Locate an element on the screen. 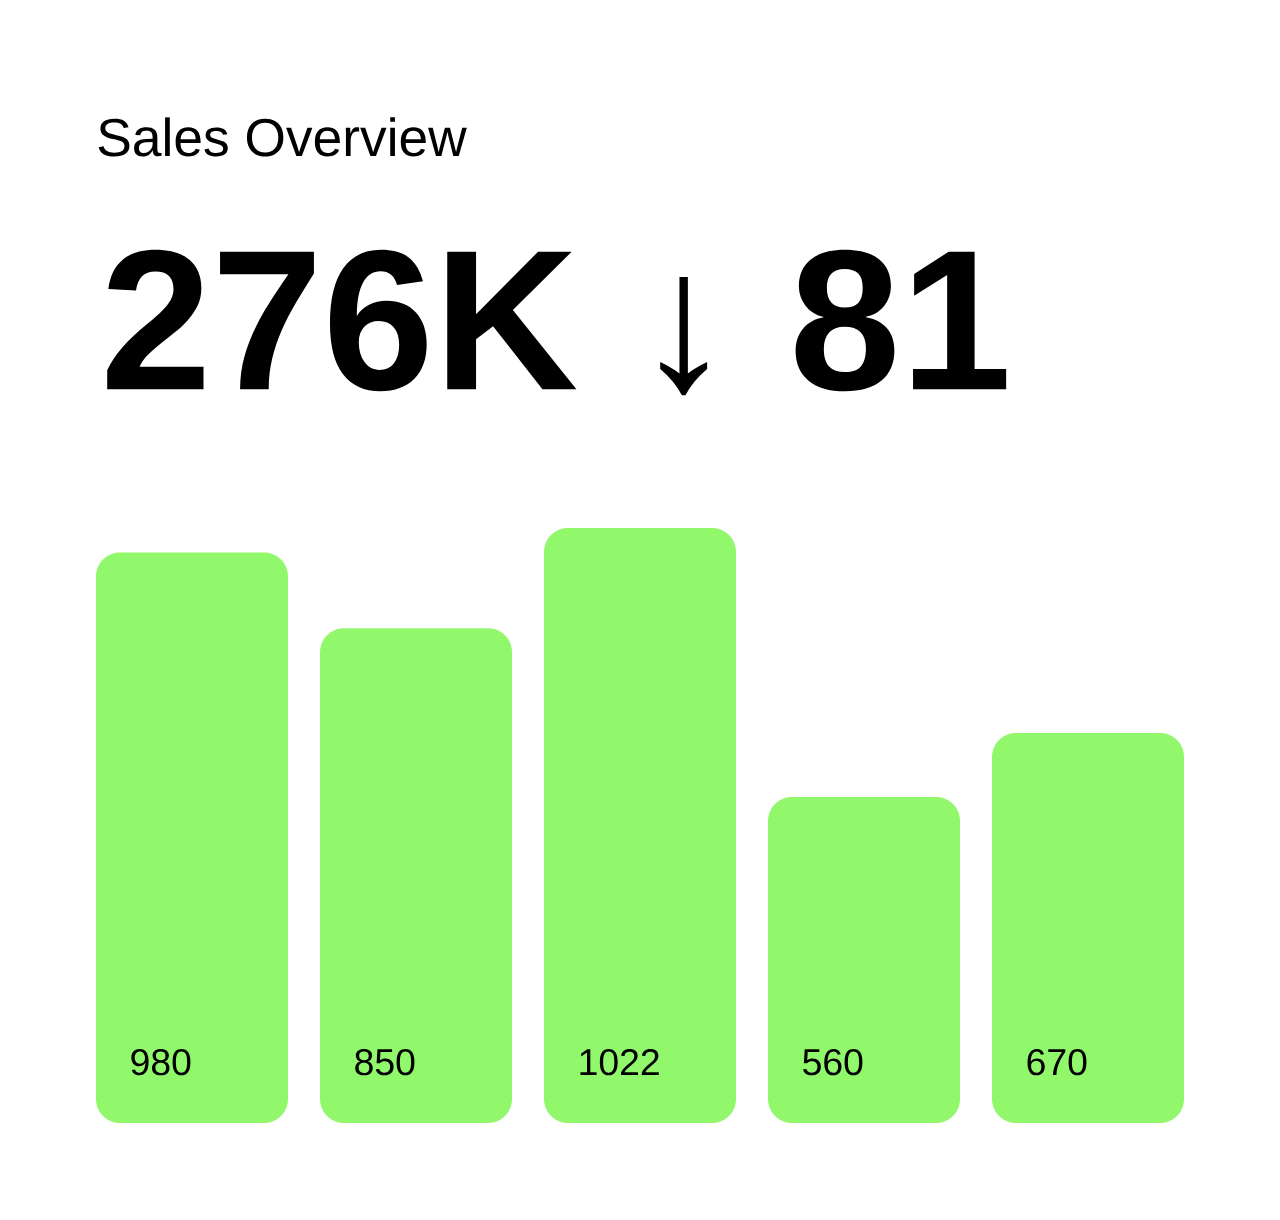 The height and width of the screenshot is (1220, 1280). data-label: 850 is located at coordinates (385, 1062).